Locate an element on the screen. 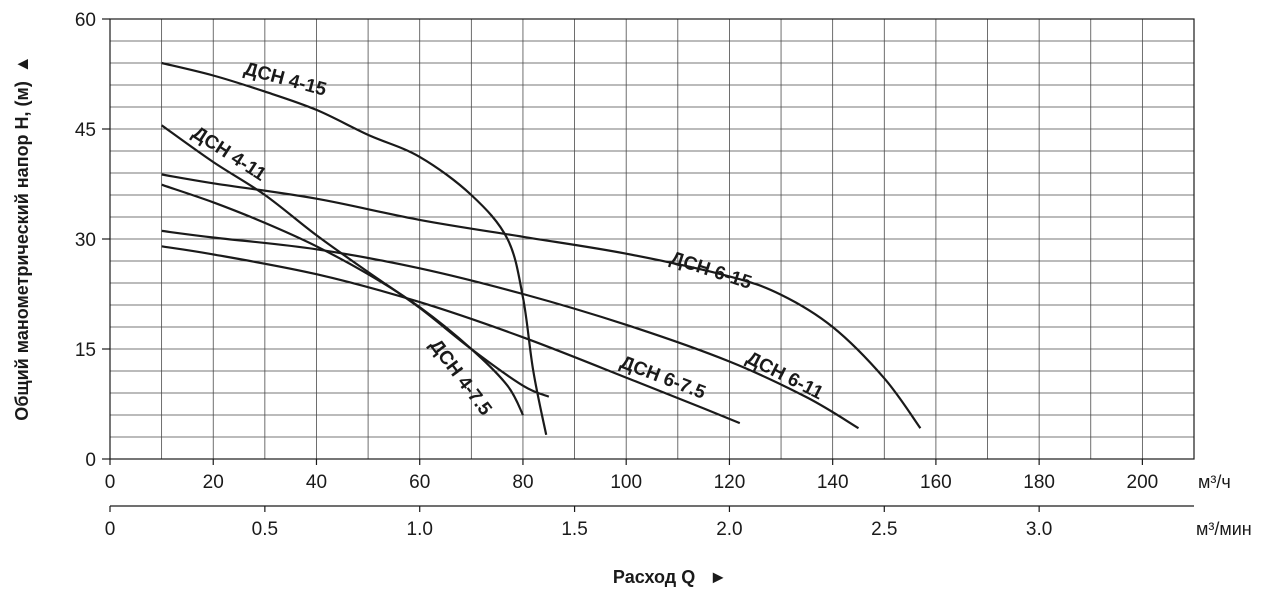 Image resolution: width=1274 pixels, height=596 pixels. series-label-0: ДСН 4-15 is located at coordinates (285, 80).